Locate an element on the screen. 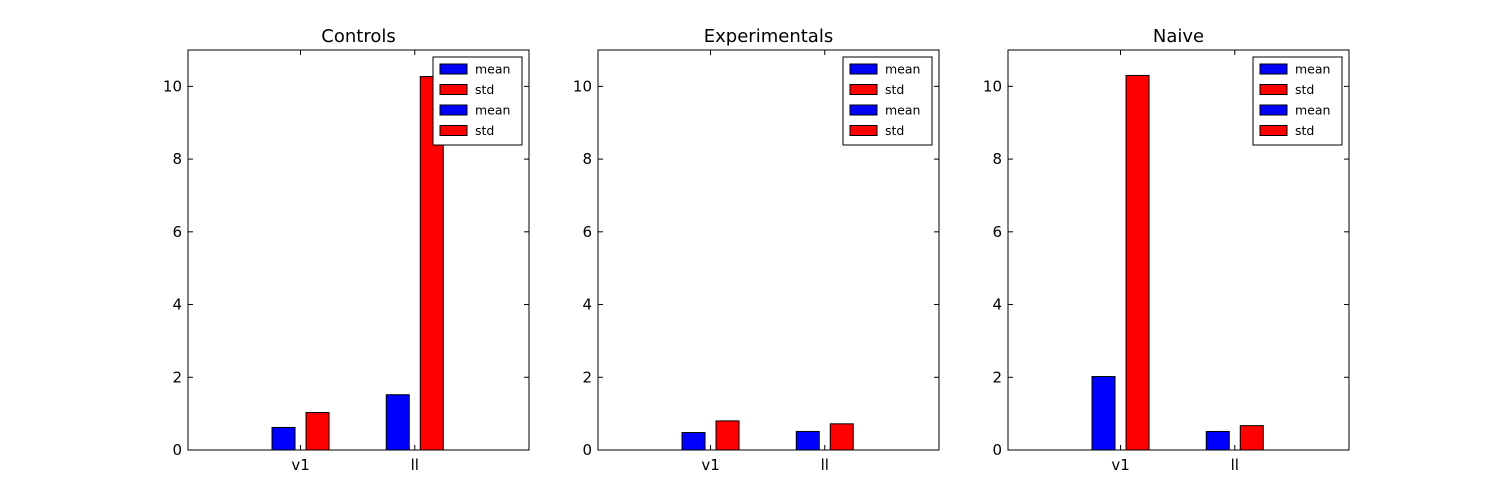  chart-title: Experimentals is located at coordinates (768, 36).